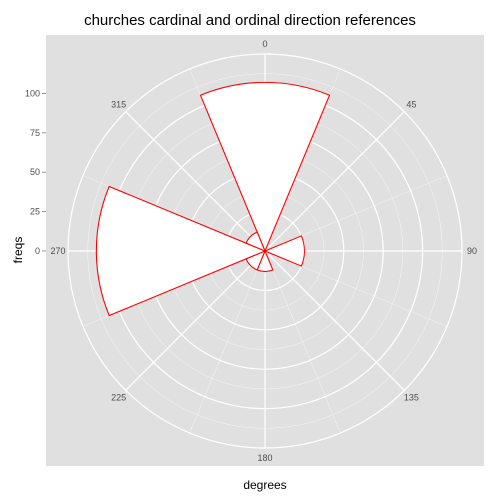 The width and height of the screenshot is (500, 500). Describe the element at coordinates (264, 44) in the screenshot. I see `theta-tick-label-0: 0` at that location.